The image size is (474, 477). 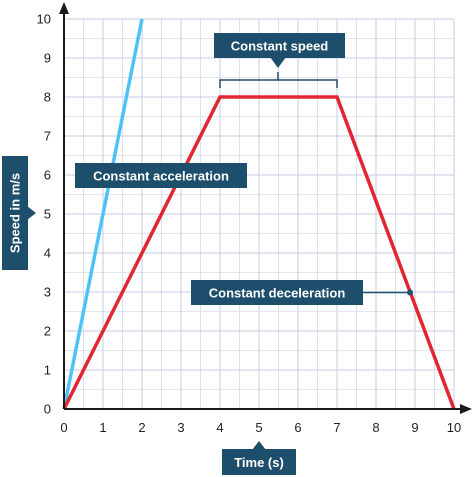 What do you see at coordinates (47, 370) in the screenshot?
I see `y-tick-label: 1` at bounding box center [47, 370].